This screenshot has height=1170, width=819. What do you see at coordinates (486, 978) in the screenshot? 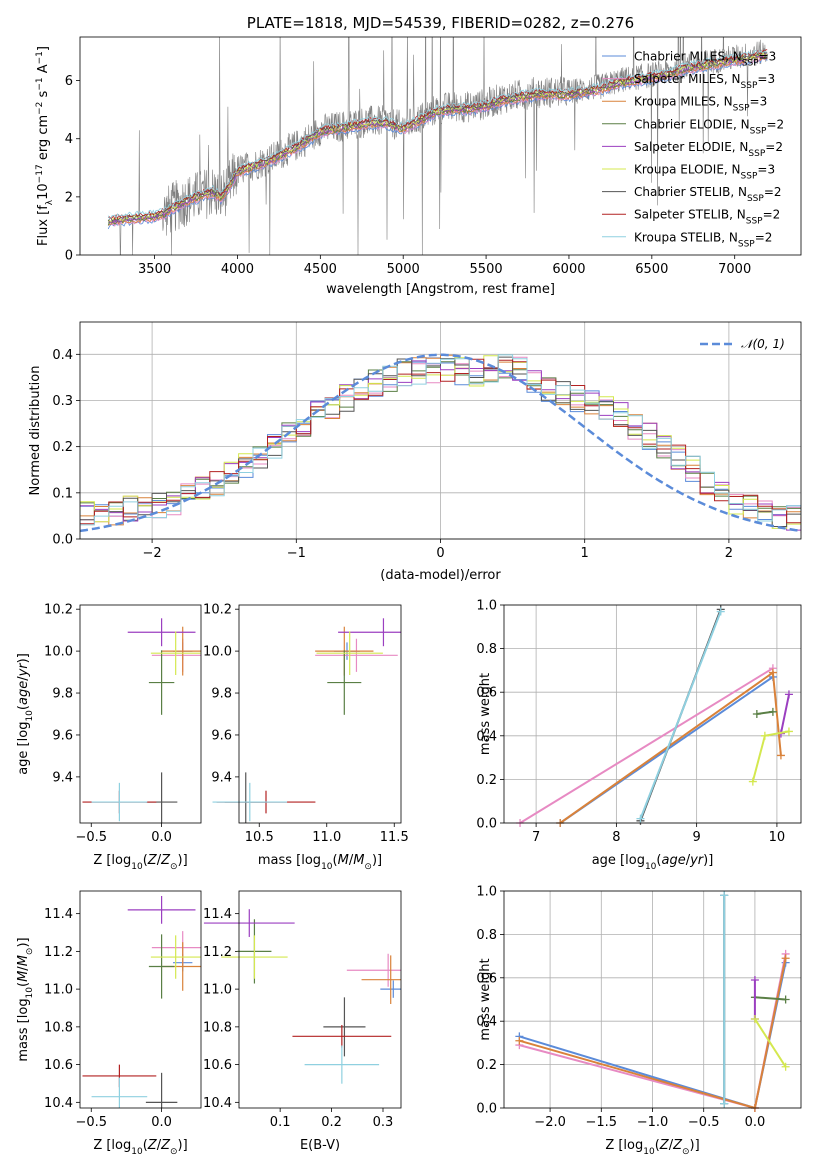
I see `y-tick-label: 0.6` at bounding box center [486, 978].